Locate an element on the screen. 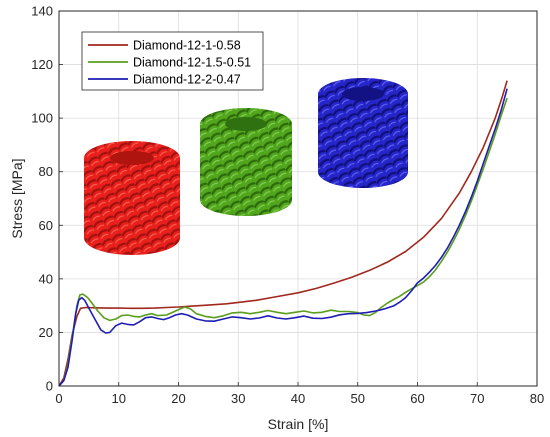 This screenshot has width=550, height=437. x-axis: 0 10 20 30 40 50 60 70 80 is located at coordinates (299, 394).